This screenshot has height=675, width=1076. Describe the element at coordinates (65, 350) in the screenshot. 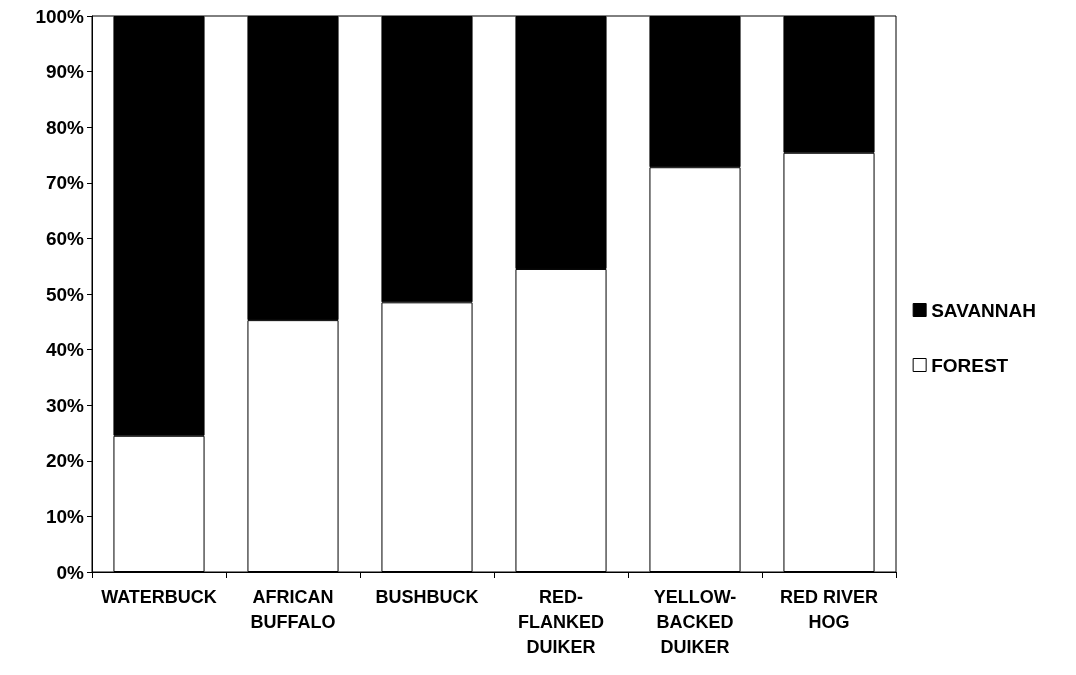

I see `y-tick-label: 40%` at that location.